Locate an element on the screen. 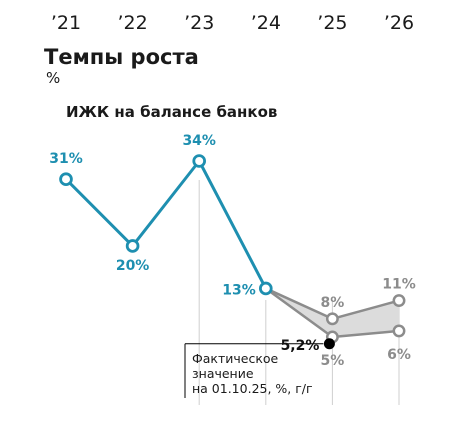 This screenshot has width=474, height=426. actual-data-label: 13% is located at coordinates (239, 290).